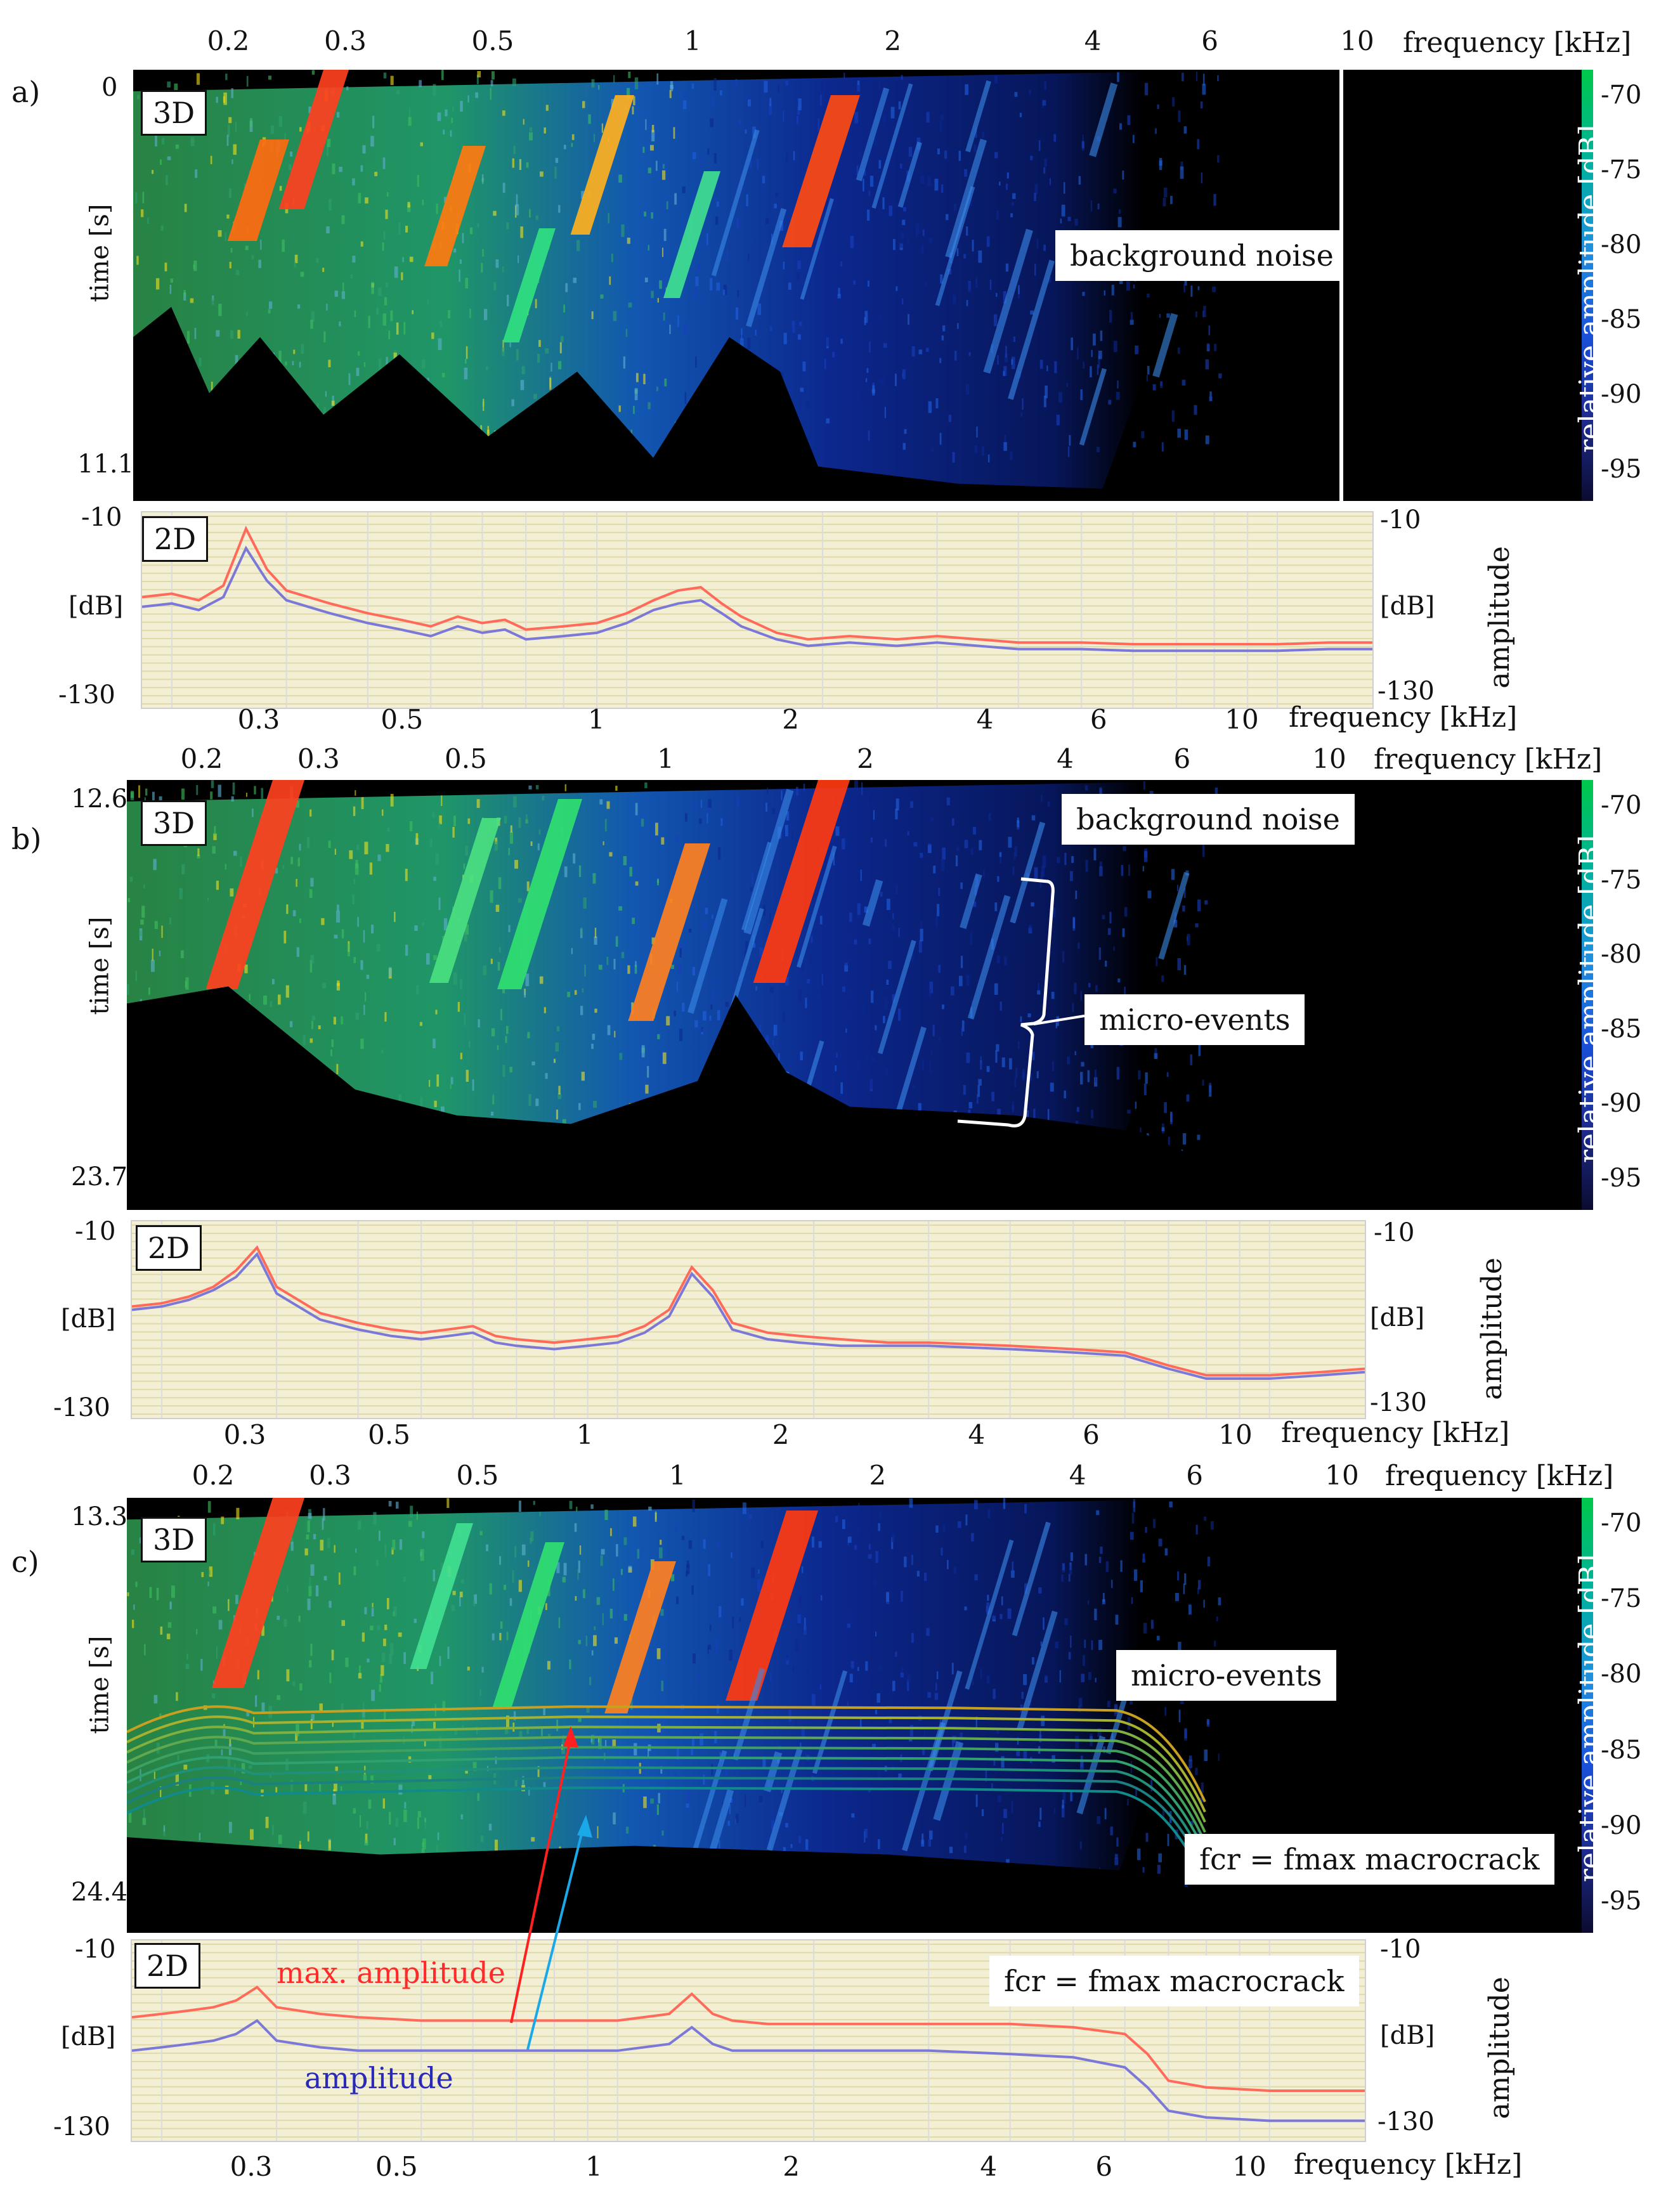 Image resolution: width=1680 pixels, height=2196 pixels. What do you see at coordinates (1021, 1002) in the screenshot?
I see `micro-events-brace` at bounding box center [1021, 1002].